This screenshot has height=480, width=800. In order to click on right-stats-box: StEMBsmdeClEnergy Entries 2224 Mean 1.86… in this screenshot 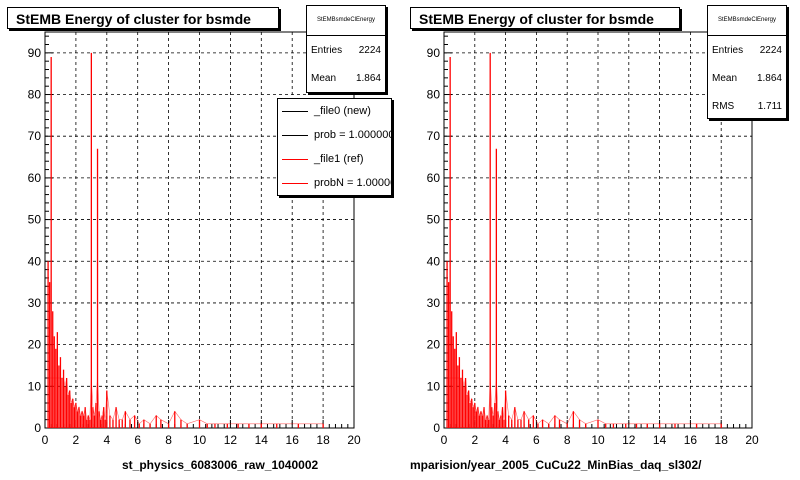, I will do `click(747, 62)`.